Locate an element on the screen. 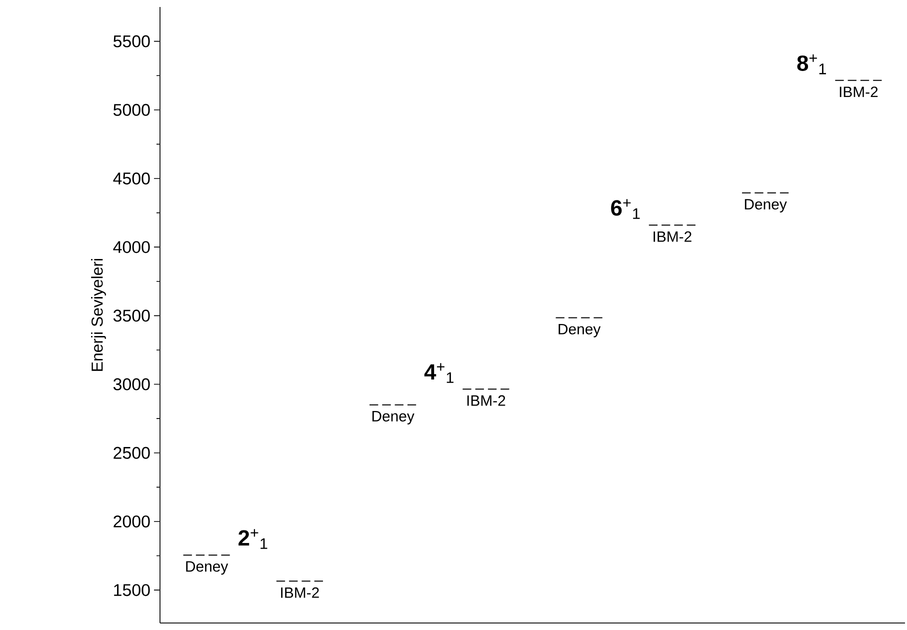 The height and width of the screenshot is (630, 907). y-axis-title: Enerji Seviyeleri is located at coordinates (98, 314).